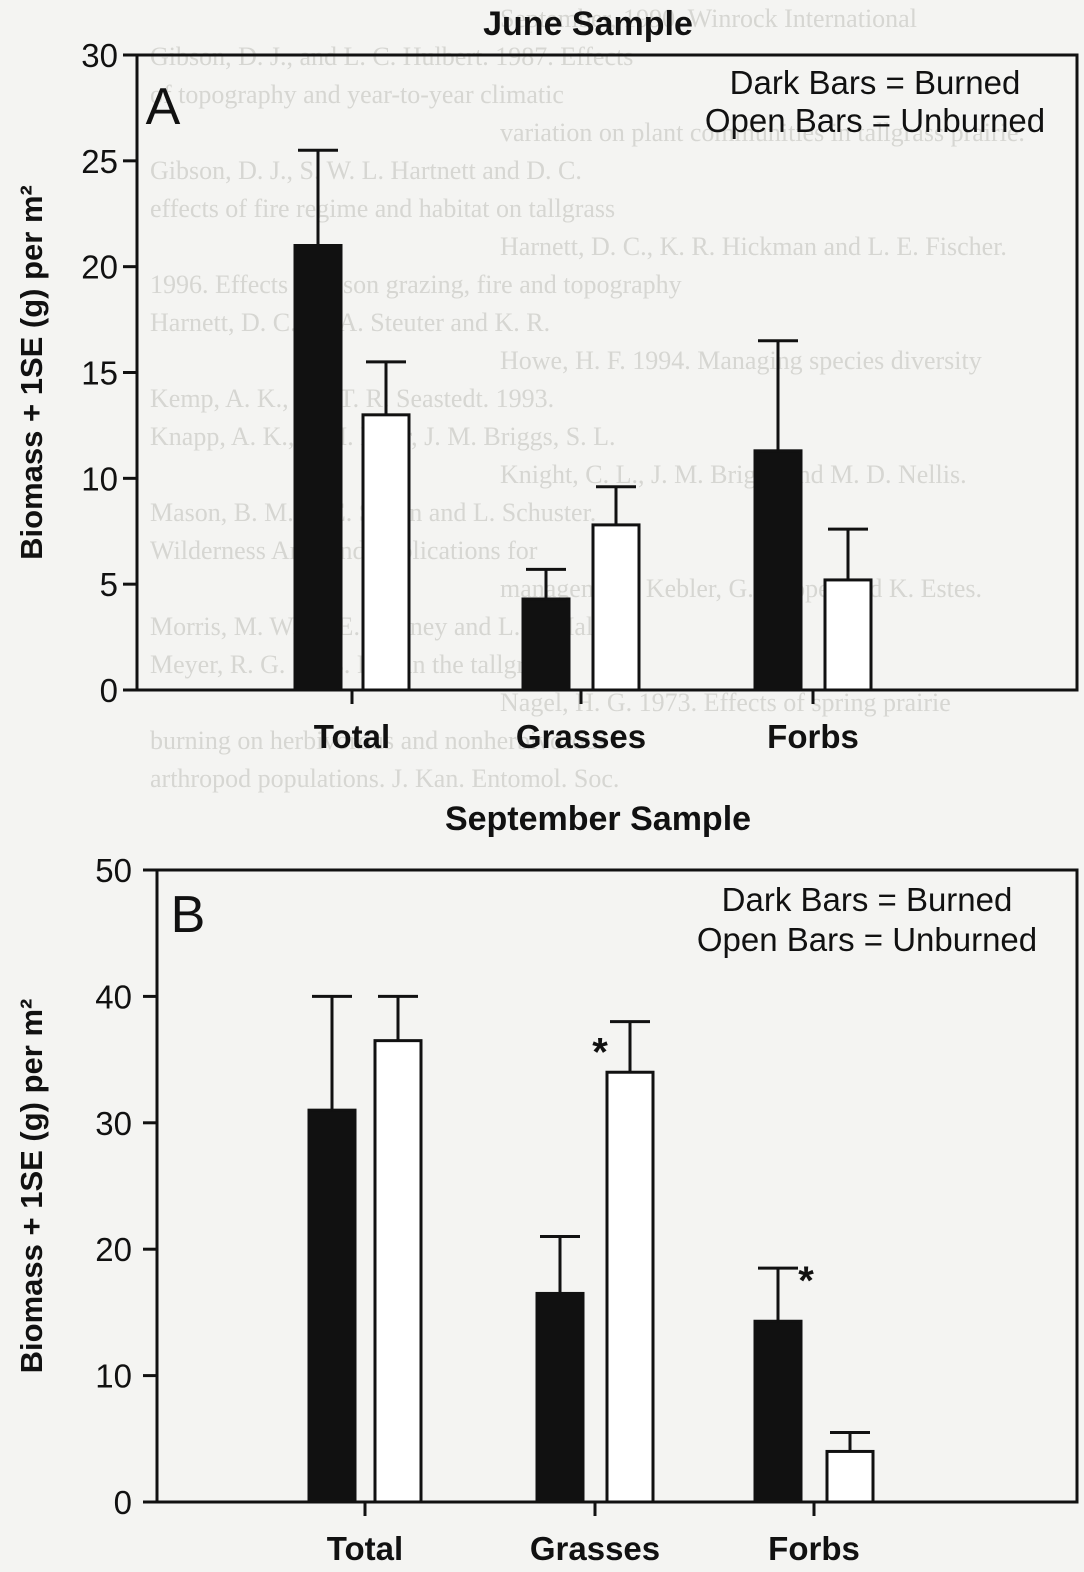 The width and height of the screenshot is (1084, 1572). What do you see at coordinates (350, 322) in the screenshot?
I see `background-text-line: Harnett, D. C., A. A. Steuter and K. R.` at bounding box center [350, 322].